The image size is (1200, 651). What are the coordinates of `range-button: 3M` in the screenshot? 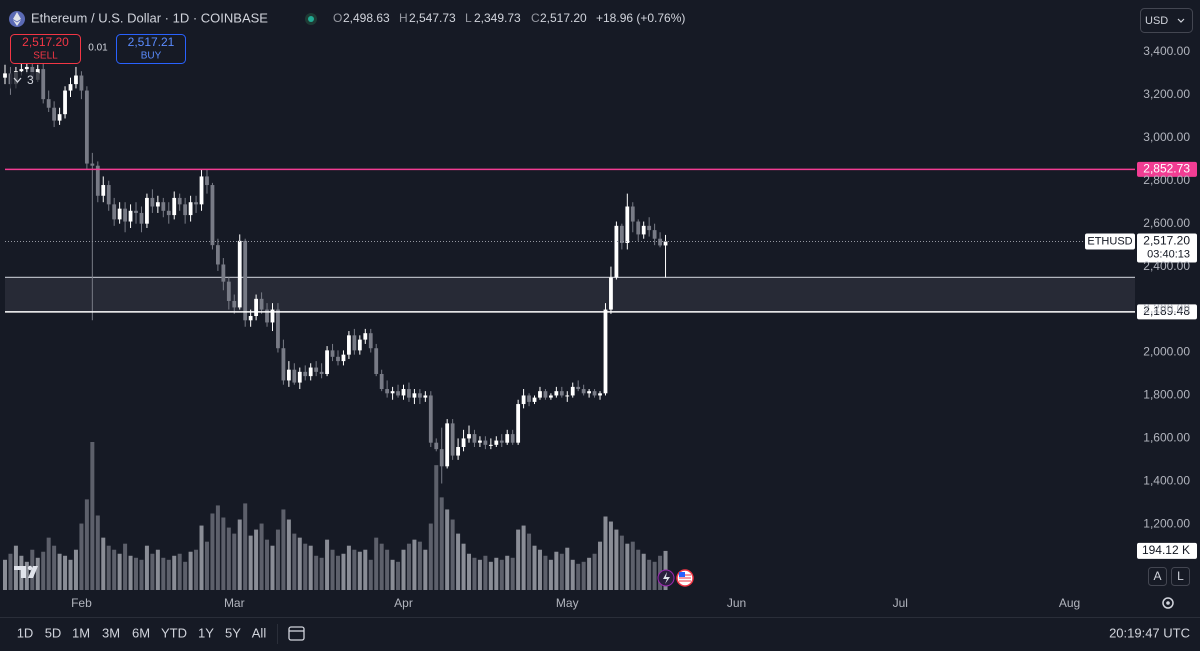 It's located at (111, 632).